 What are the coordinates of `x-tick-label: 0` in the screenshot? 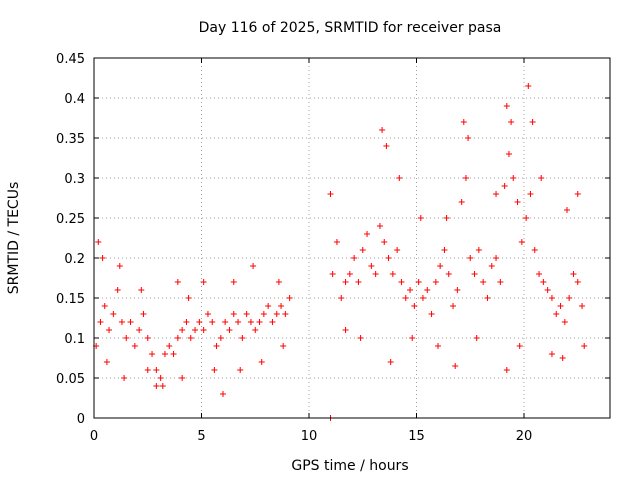 It's located at (94, 436).